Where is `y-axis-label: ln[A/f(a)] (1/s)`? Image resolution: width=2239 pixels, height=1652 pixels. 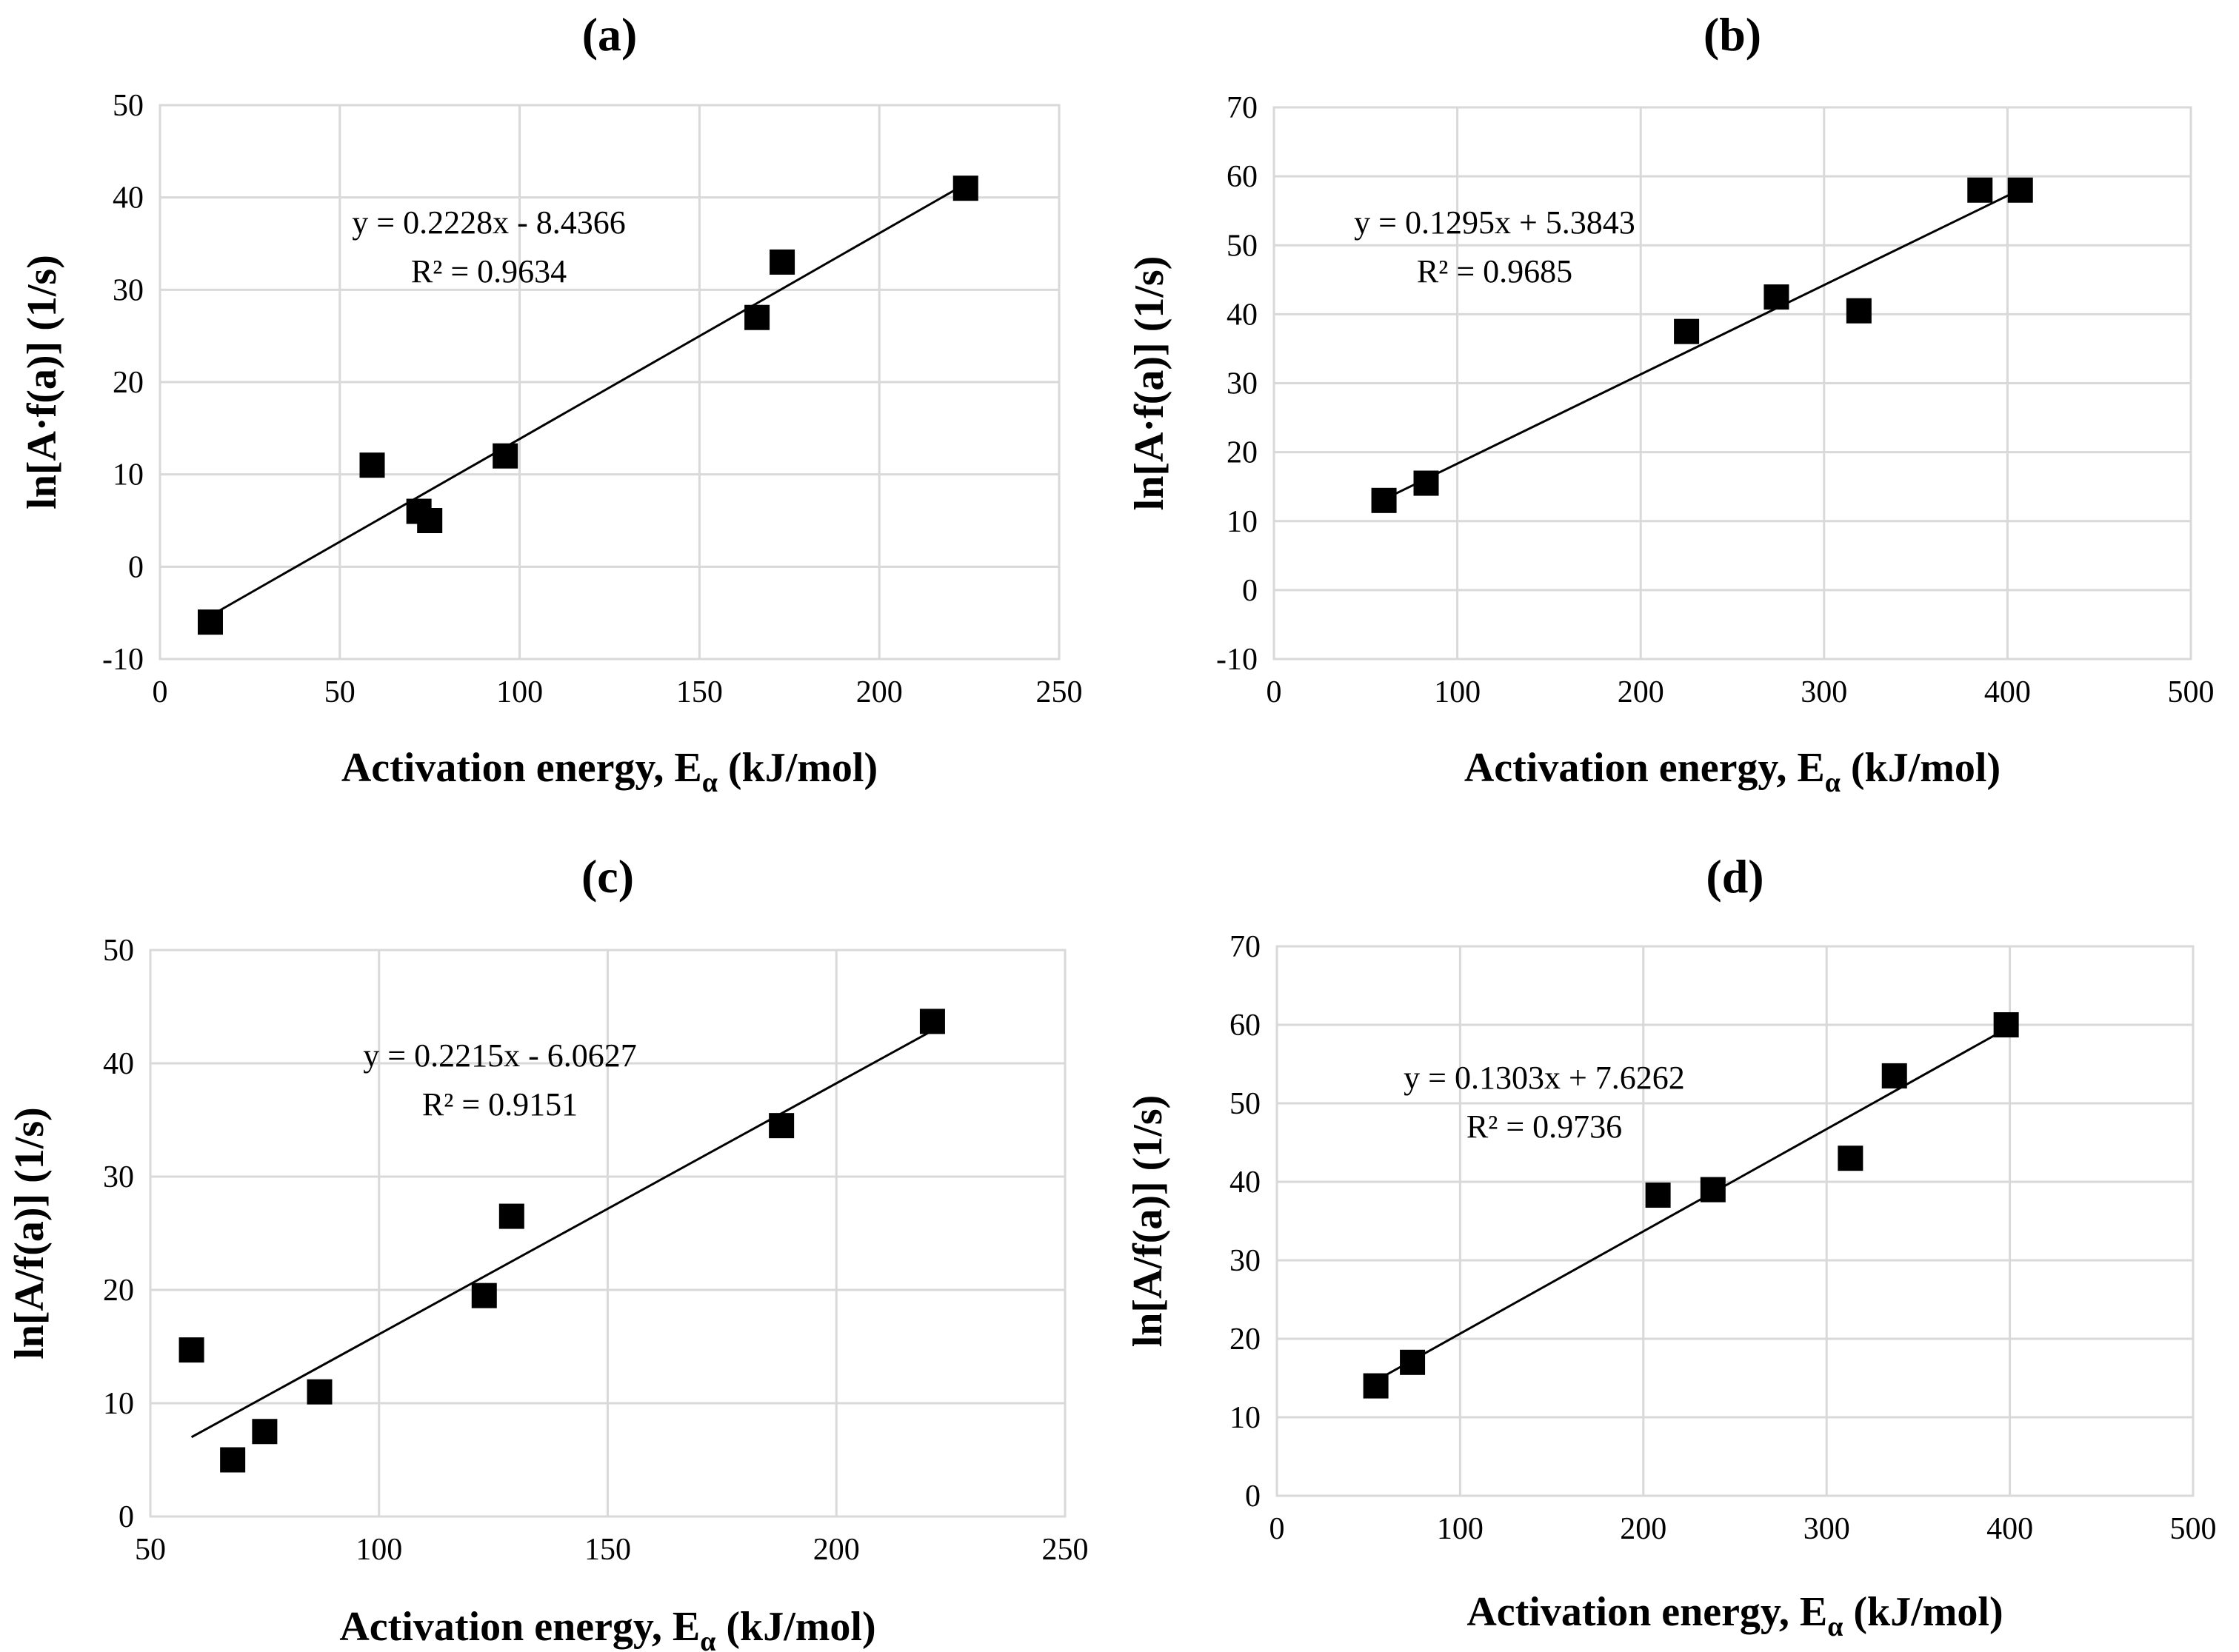 y-axis-label: ln[A/f(a)] (1/s) is located at coordinates (30, 1233).